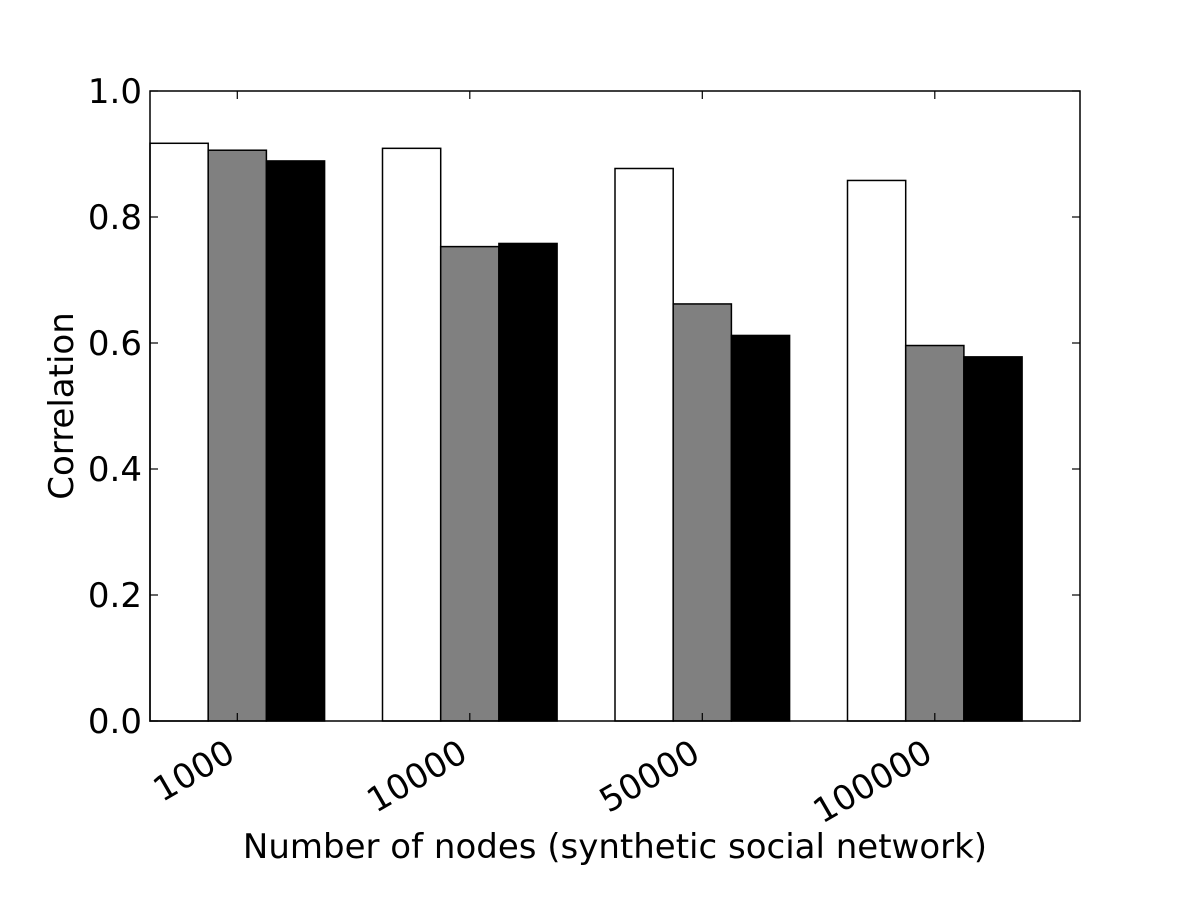  Describe the element at coordinates (543, 782) in the screenshot. I see `x-tick-labels: 1000 10000 50000 100000` at that location.